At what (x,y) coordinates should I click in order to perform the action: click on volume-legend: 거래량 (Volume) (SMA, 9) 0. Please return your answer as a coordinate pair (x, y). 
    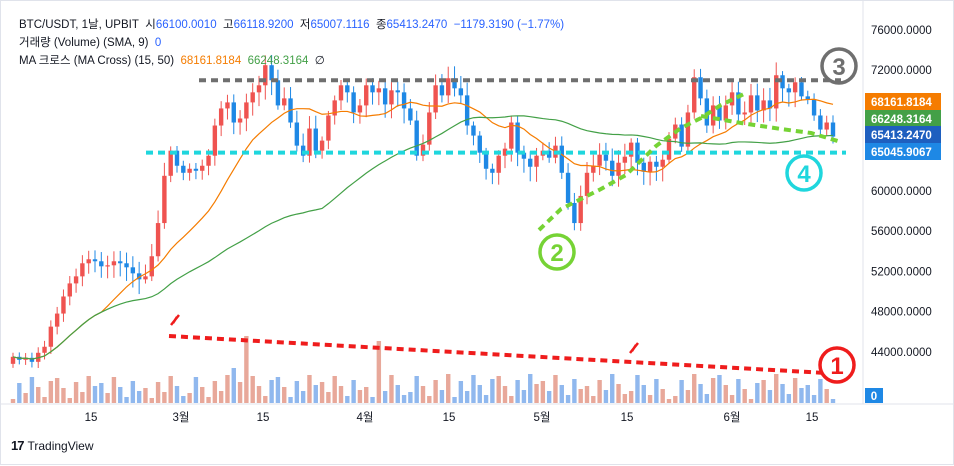
    Looking at the image, I should click on (90, 43).